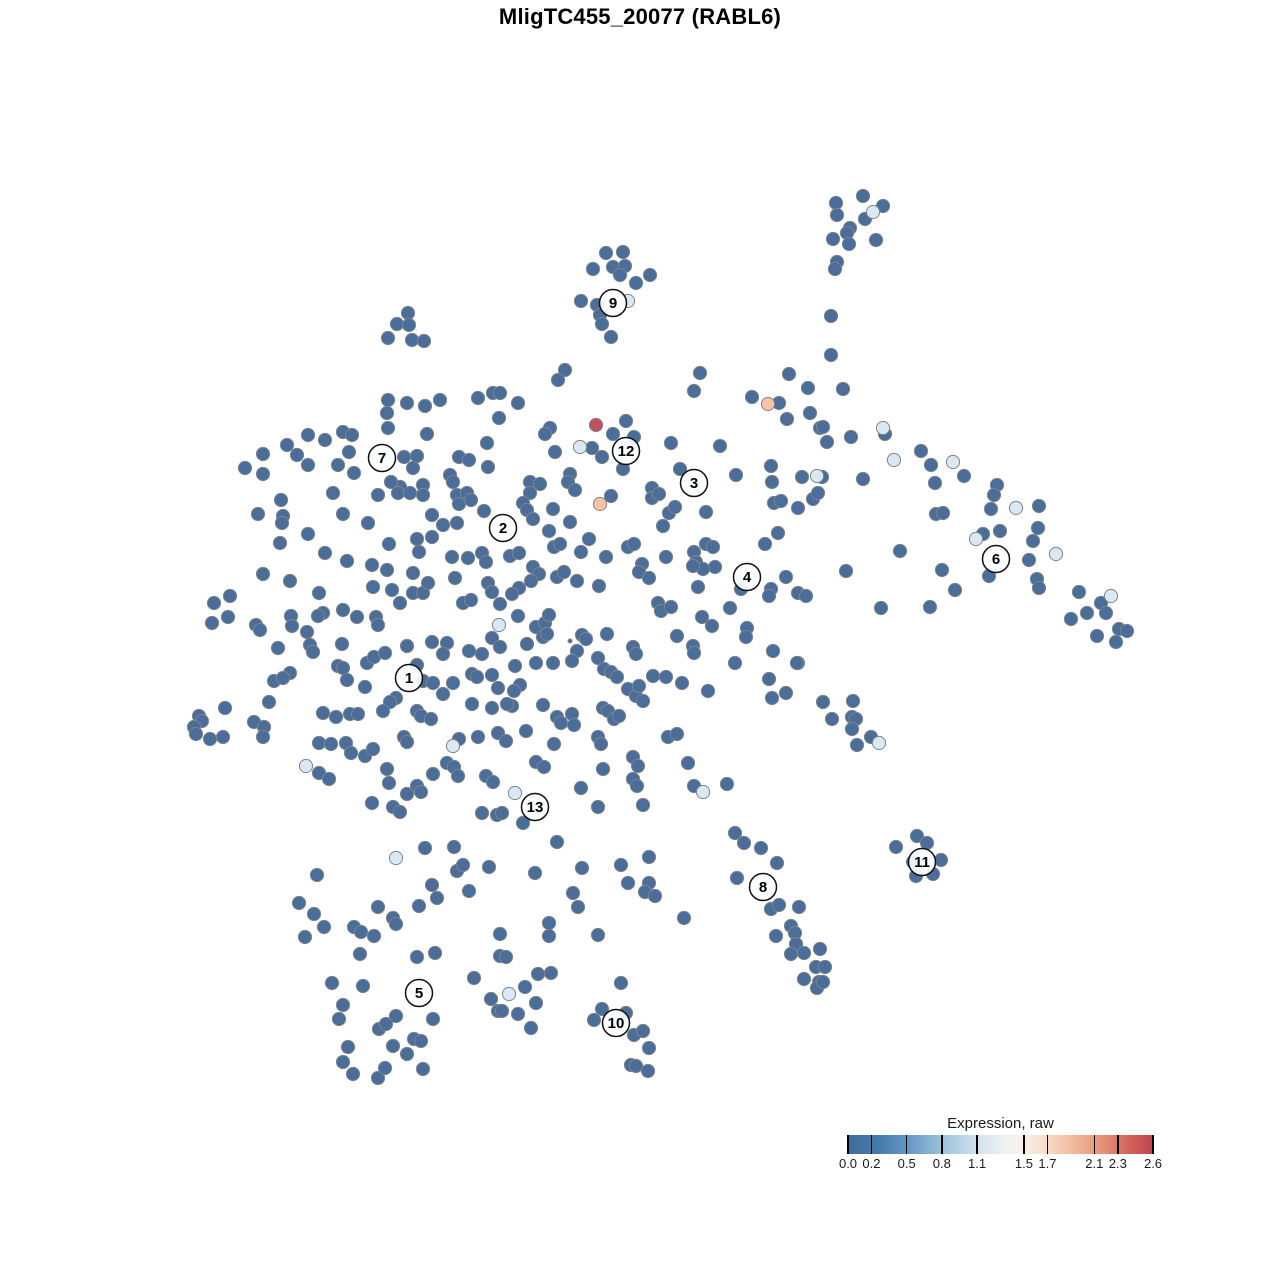 This screenshot has width=1280, height=1280. What do you see at coordinates (694, 483) in the screenshot?
I see `cluster-label-text: 3` at bounding box center [694, 483].